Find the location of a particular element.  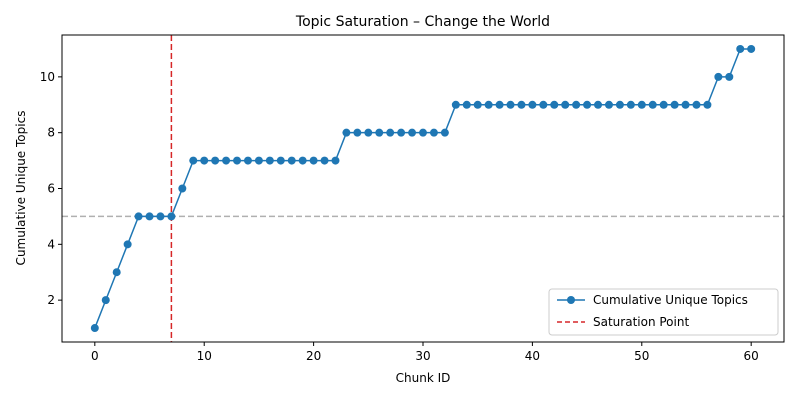

x-tick-label: 50 is located at coordinates (641, 356).